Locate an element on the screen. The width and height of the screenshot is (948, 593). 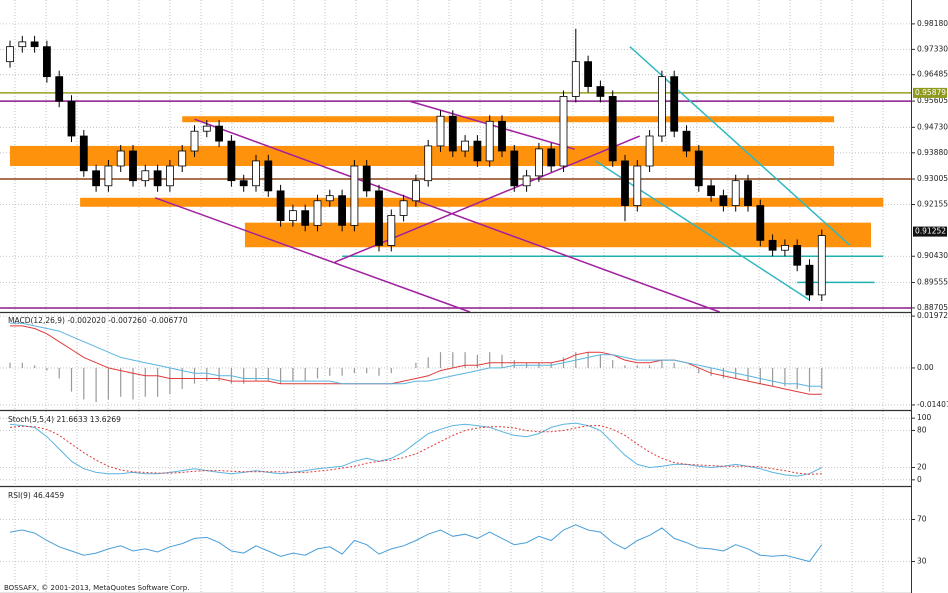
price-mark-label: 0.95879 is located at coordinates (930, 92).